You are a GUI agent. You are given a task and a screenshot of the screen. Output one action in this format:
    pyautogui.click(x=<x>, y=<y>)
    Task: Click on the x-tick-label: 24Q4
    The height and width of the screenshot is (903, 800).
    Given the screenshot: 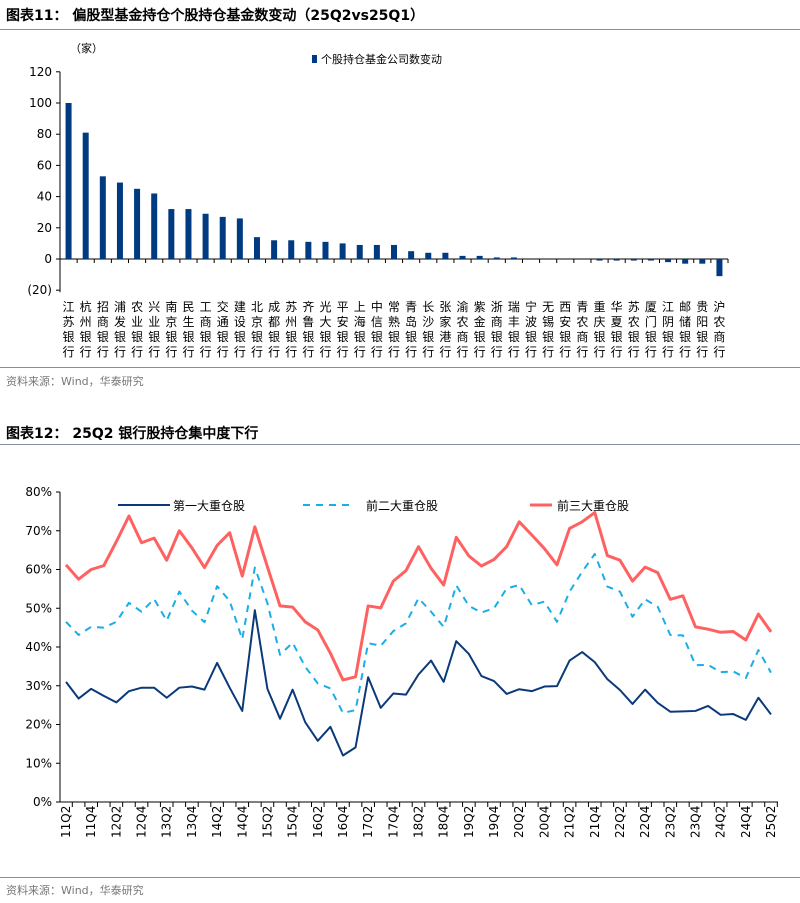 What is the action you would take?
    pyautogui.click(x=746, y=822)
    